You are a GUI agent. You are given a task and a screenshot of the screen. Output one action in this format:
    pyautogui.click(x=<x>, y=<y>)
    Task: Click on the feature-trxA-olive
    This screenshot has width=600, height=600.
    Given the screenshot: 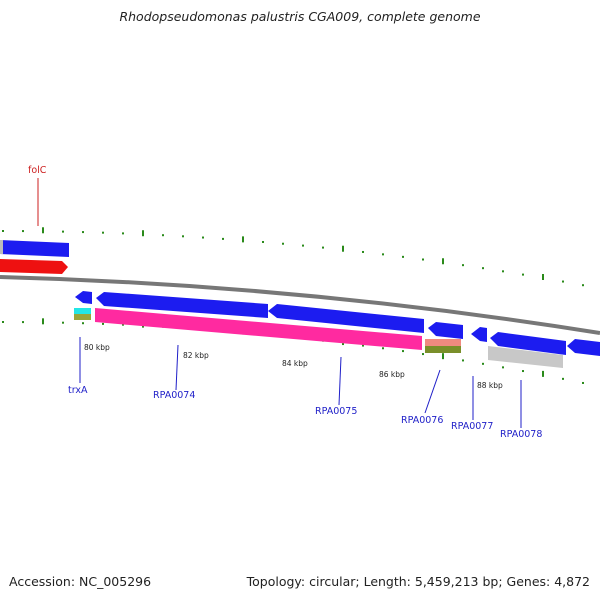 What is the action you would take?
    pyautogui.click(x=82, y=317)
    